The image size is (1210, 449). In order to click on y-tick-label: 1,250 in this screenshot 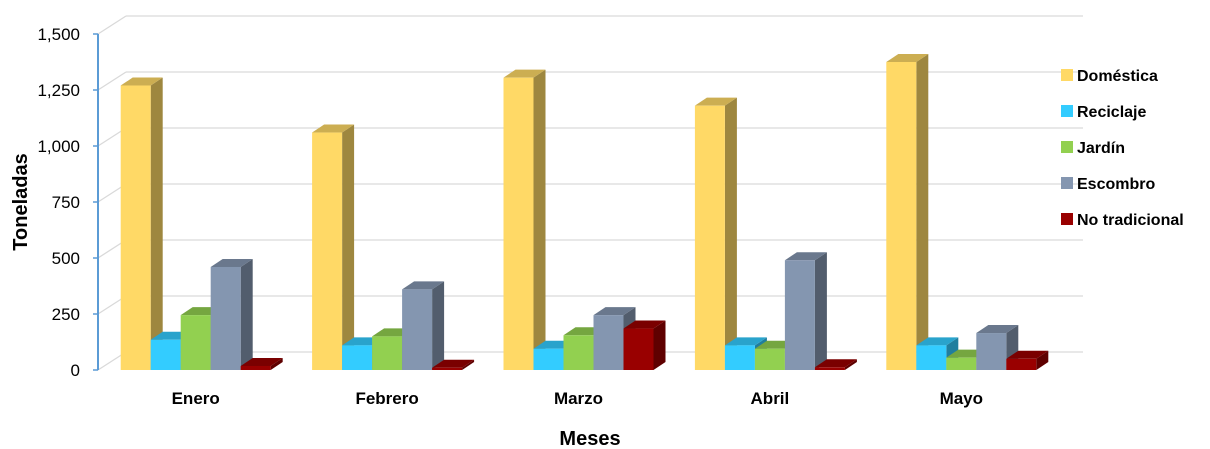, I will do `click(58, 90)`.